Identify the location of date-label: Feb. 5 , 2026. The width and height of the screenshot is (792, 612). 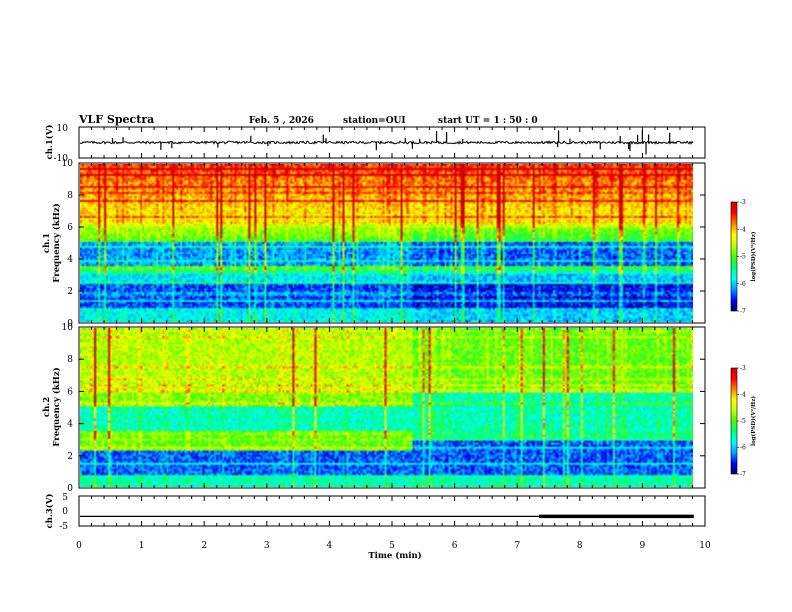
(281, 121).